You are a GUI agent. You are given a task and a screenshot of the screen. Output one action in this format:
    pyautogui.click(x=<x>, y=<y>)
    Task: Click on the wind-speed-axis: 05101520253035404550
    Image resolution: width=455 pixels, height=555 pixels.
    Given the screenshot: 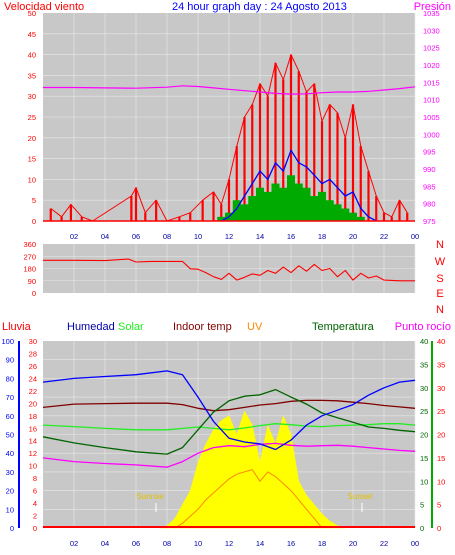 What is the action you would take?
    pyautogui.click(x=32, y=117)
    